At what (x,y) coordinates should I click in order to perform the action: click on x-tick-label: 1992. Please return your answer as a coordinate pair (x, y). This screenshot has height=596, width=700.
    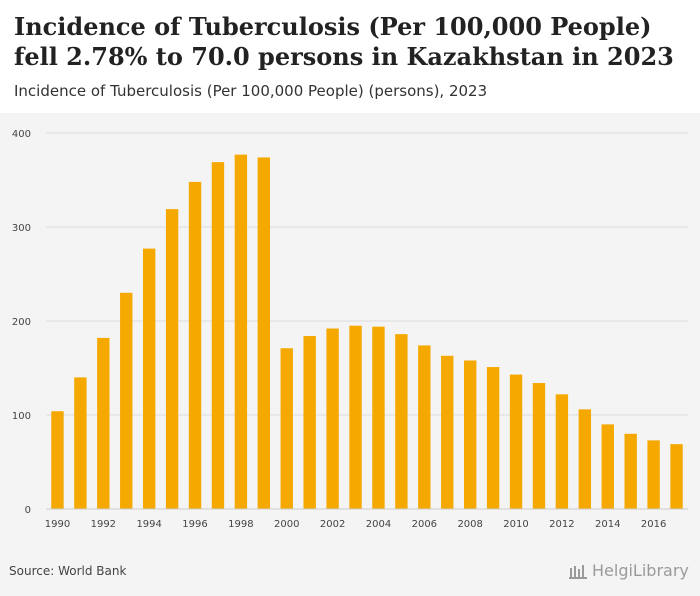
    Looking at the image, I should click on (103, 524).